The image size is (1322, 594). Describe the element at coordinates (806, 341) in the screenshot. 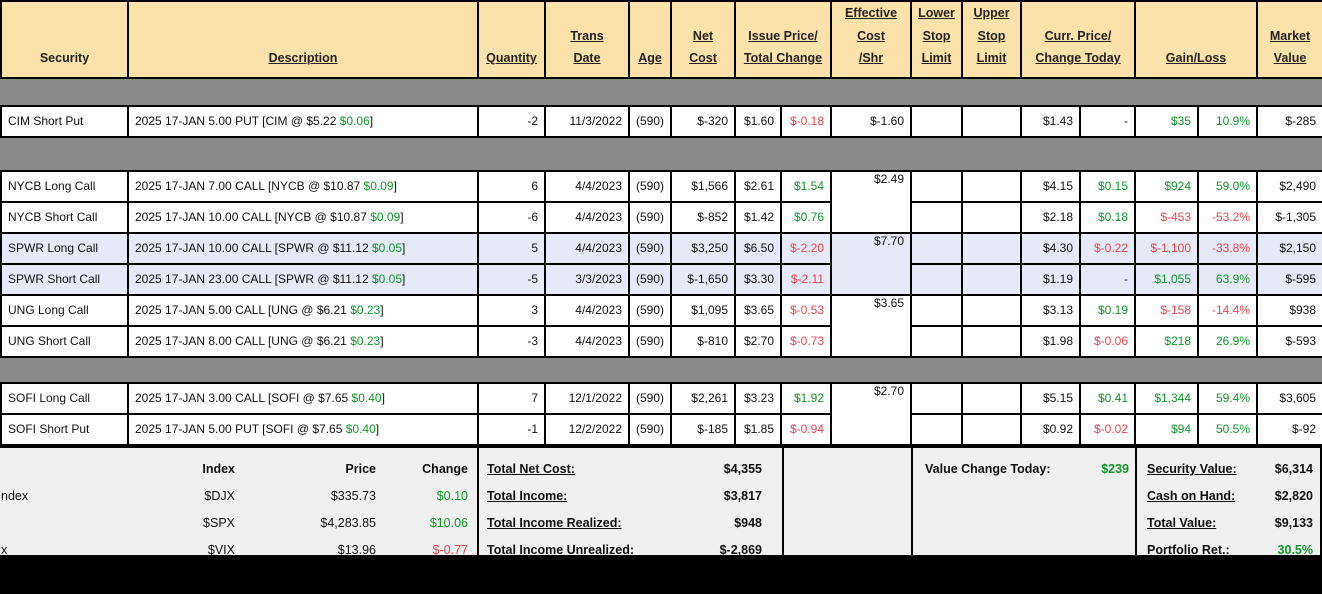

I see `total-change-cell: $-0.73` at that location.